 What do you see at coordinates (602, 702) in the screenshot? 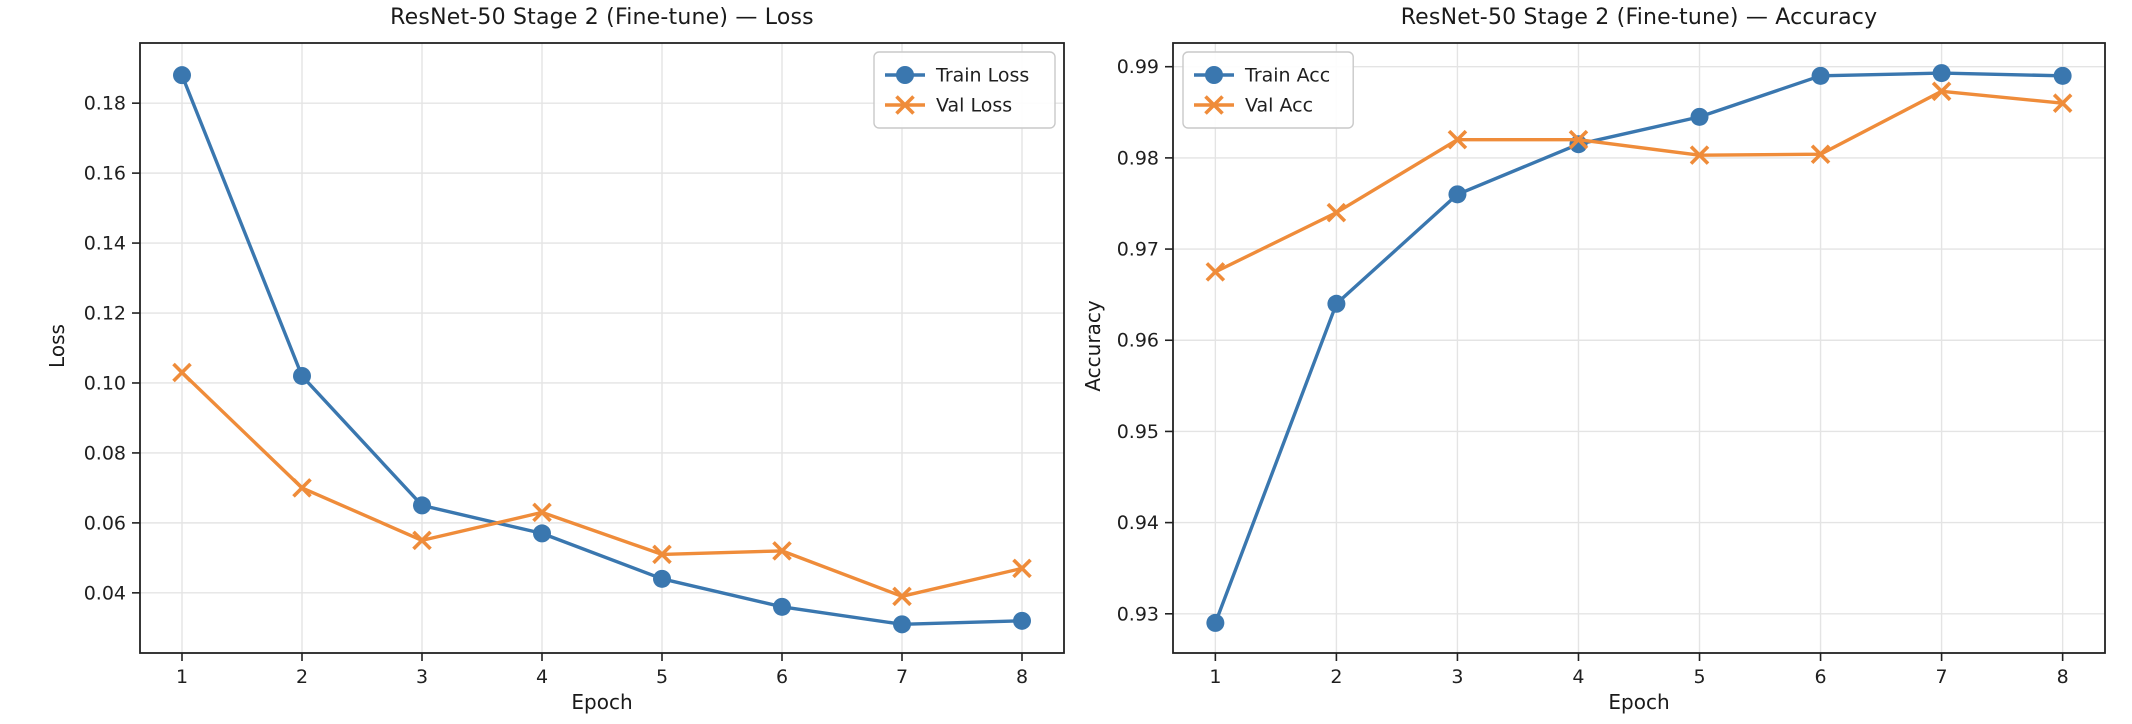
I see `loss-x-axis-label: Epoch` at bounding box center [602, 702].